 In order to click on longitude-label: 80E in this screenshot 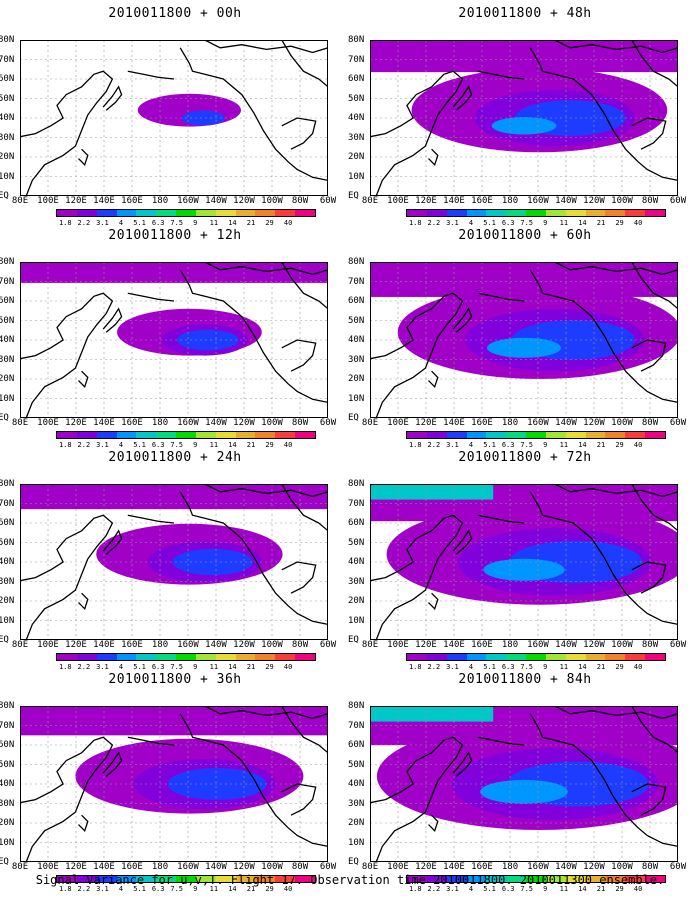, I will do `click(370, 867)`.